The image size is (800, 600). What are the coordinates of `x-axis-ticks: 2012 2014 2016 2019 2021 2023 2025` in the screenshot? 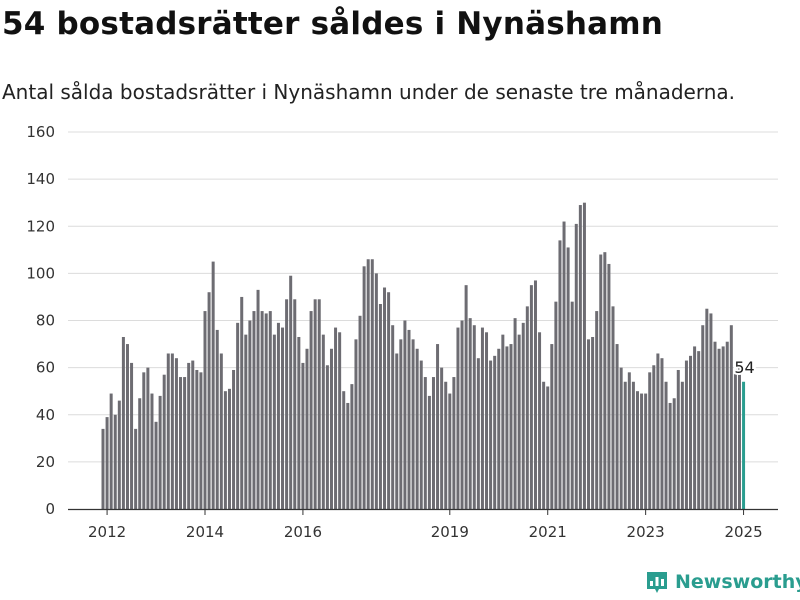 It's located at (425, 525).